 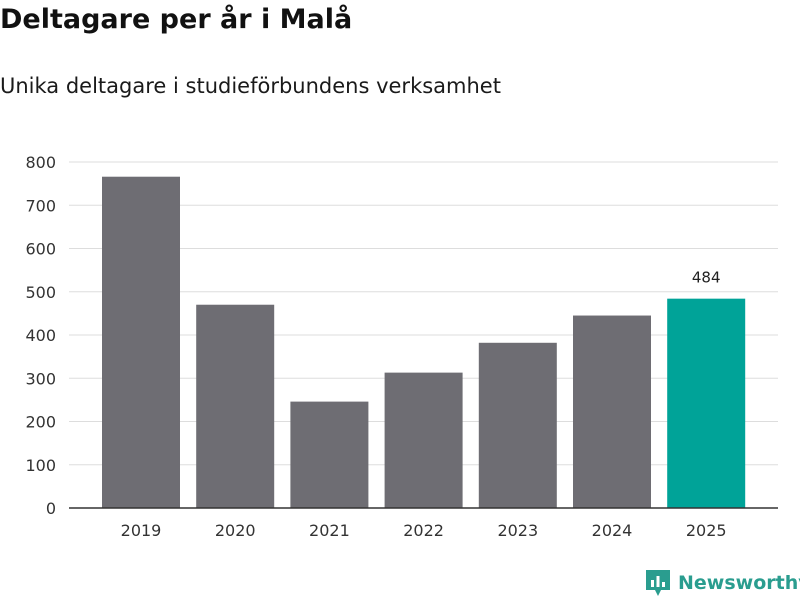 What do you see at coordinates (706, 403) in the screenshot?
I see `bar-2025` at bounding box center [706, 403].